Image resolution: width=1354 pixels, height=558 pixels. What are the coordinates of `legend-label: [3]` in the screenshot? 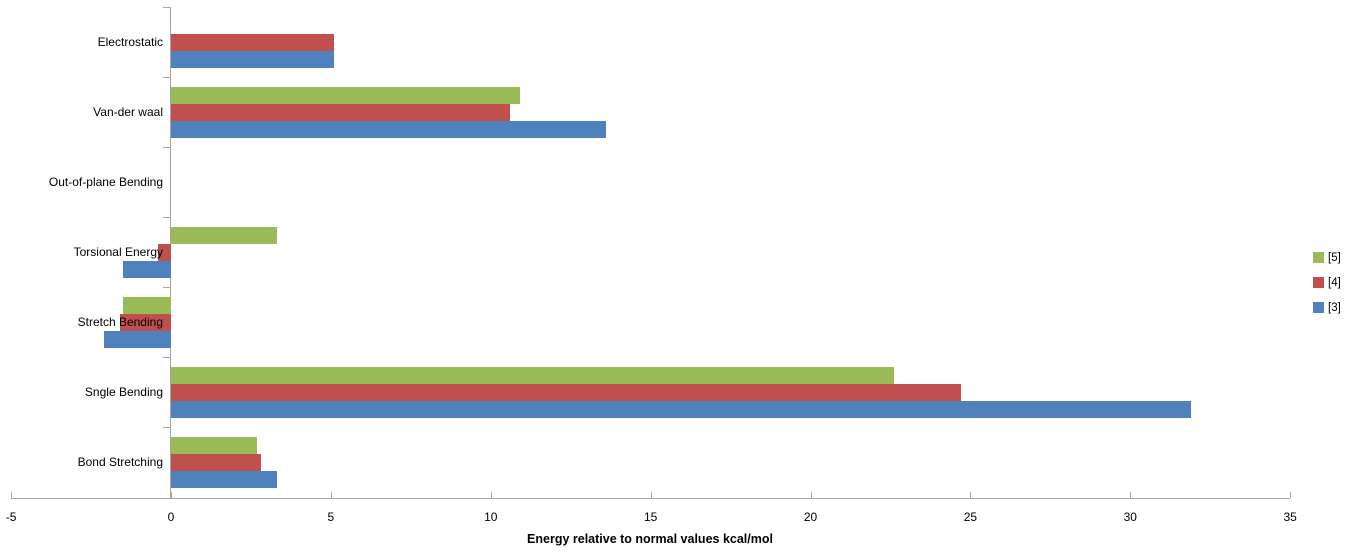 It's located at (1334, 307).